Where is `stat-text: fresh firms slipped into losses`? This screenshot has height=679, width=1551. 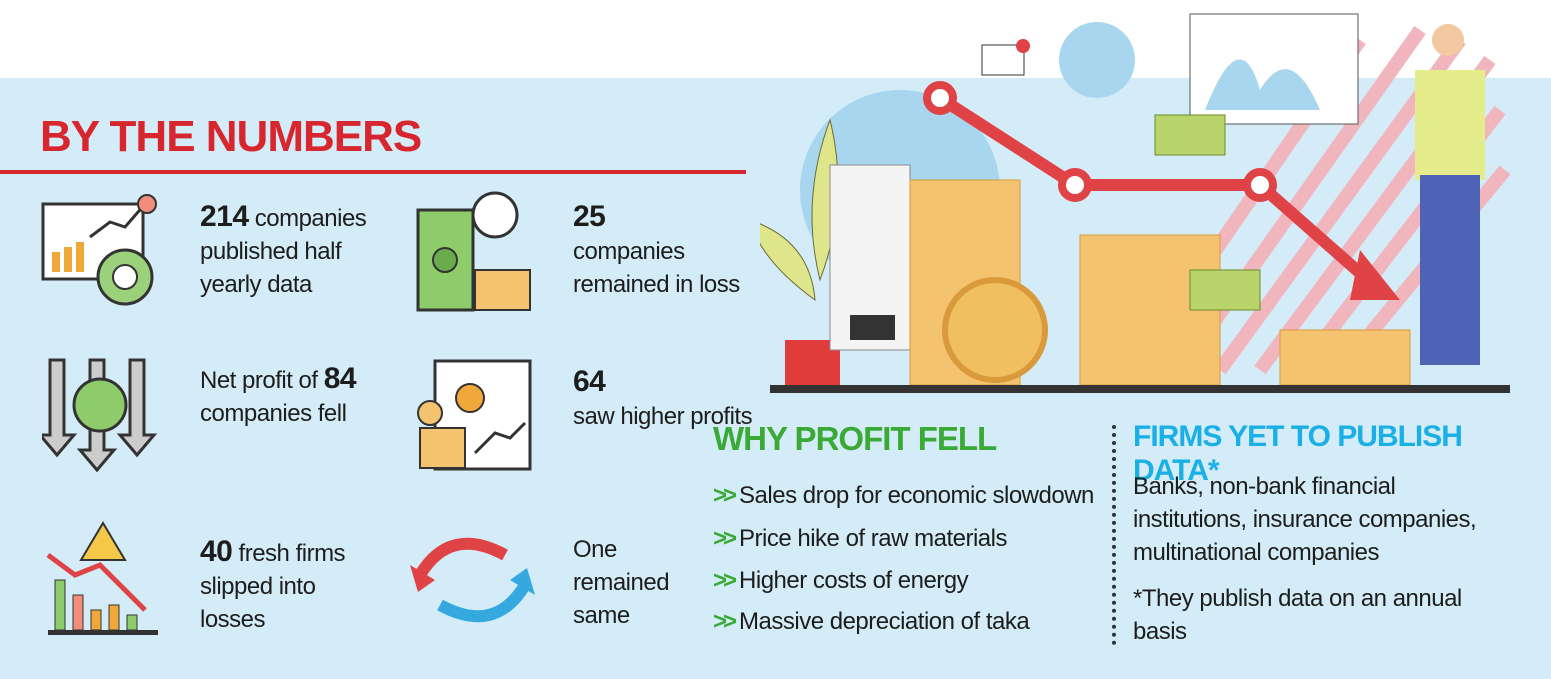 stat-text: fresh firms slipped into losses is located at coordinates (273, 586).